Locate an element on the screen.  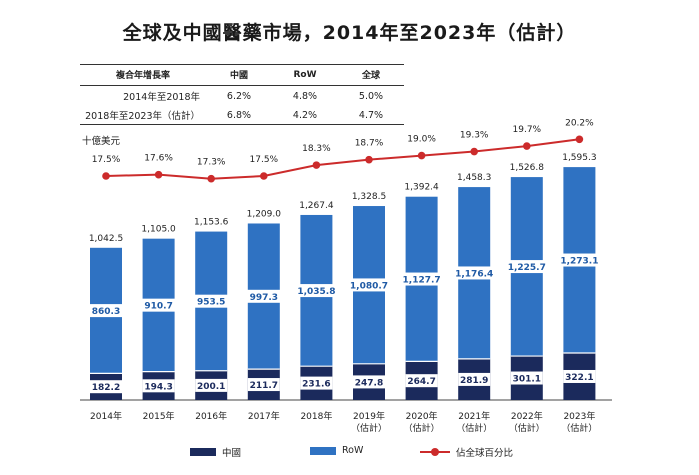
cagr-header-global: 全球 is located at coordinates (371, 75).